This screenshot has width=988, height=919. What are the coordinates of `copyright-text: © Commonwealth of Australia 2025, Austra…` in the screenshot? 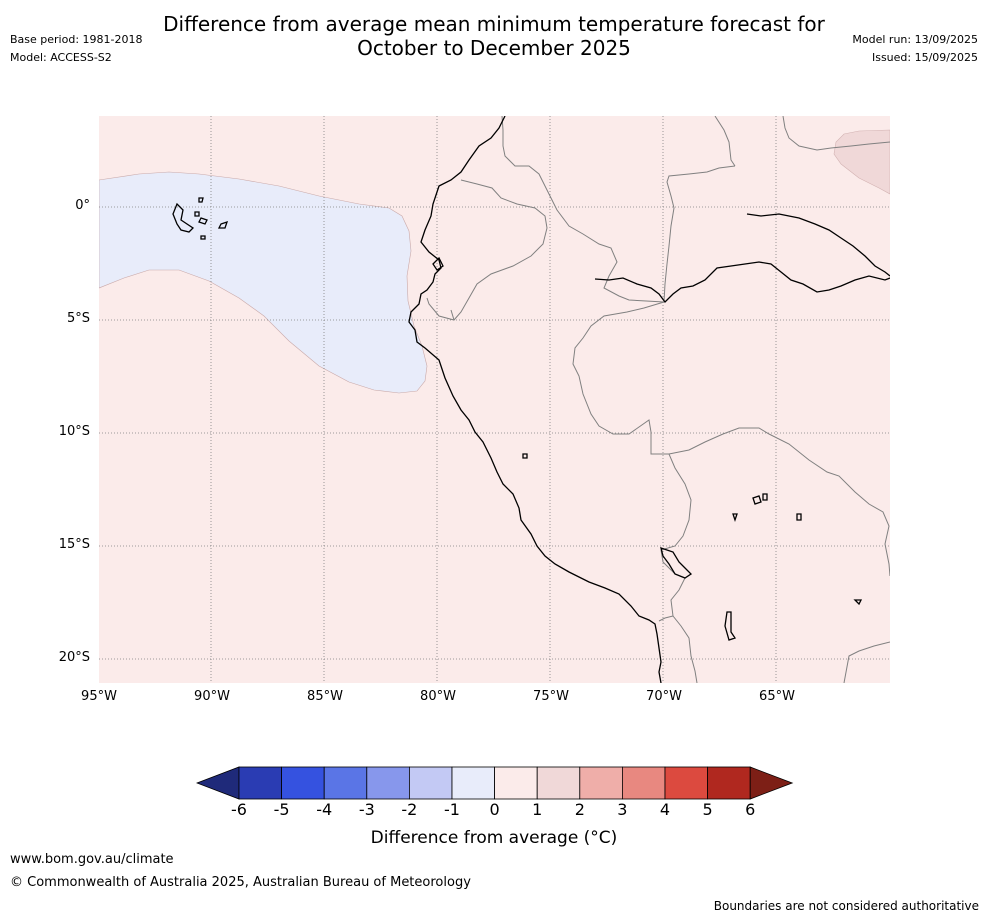 It's located at (240, 882).